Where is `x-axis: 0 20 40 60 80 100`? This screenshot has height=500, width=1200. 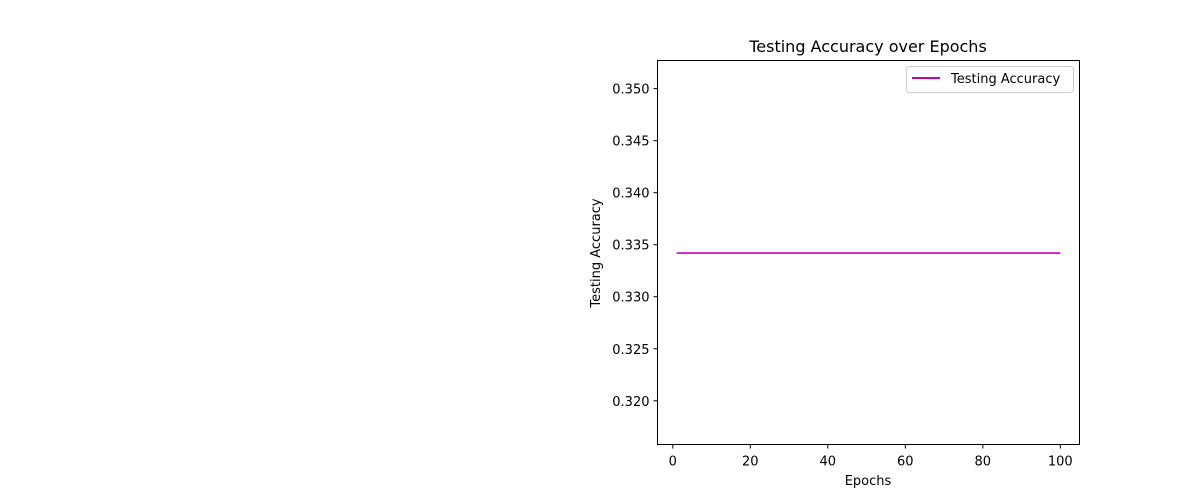
x-axis: 0 20 40 60 80 100 is located at coordinates (871, 457).